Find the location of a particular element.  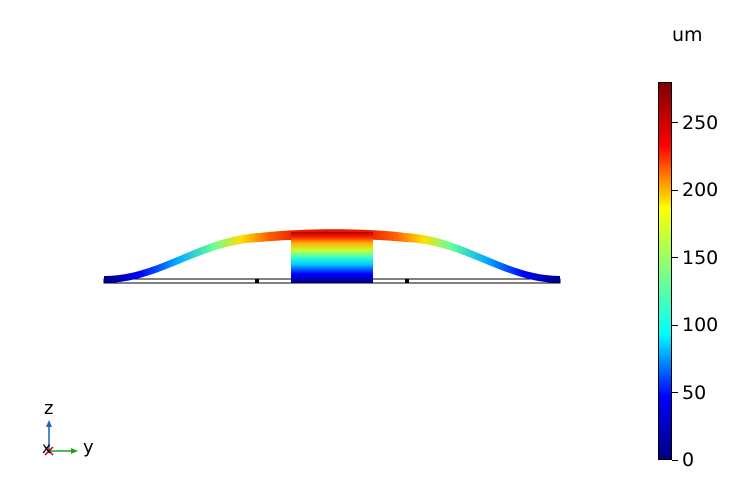

colorbar-tick-label: 100 is located at coordinates (700, 325).